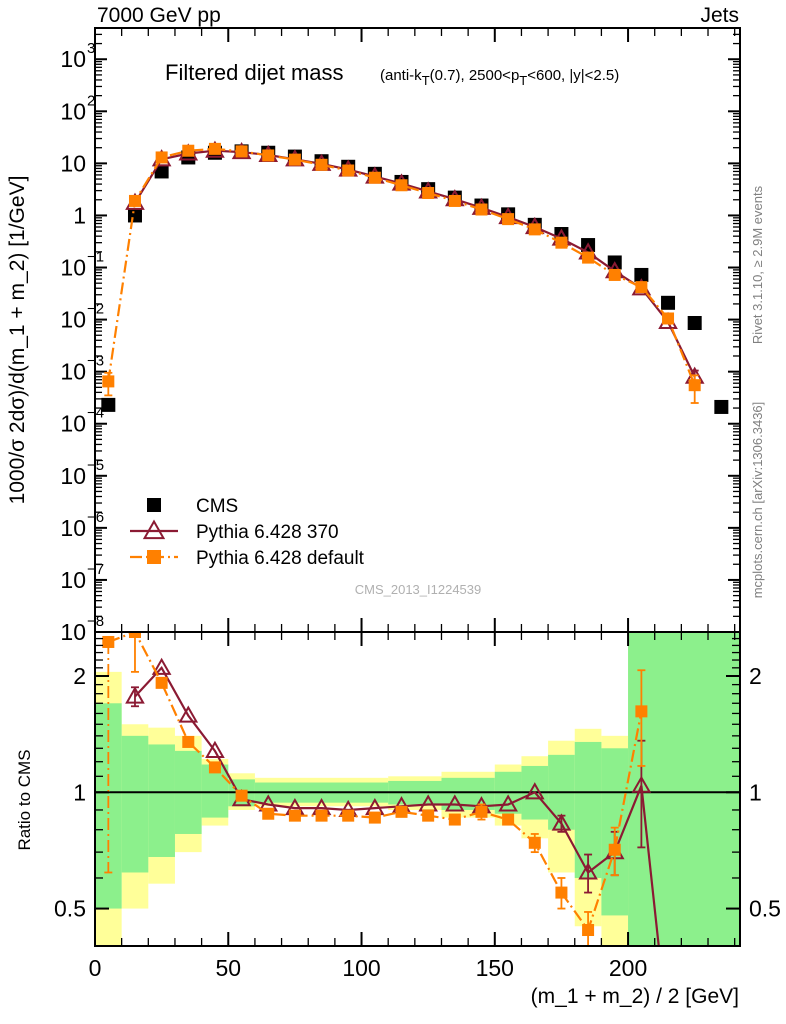 This screenshot has width=786, height=1024. I want to click on legend-label: Pythia 6.428 default, so click(280, 558).